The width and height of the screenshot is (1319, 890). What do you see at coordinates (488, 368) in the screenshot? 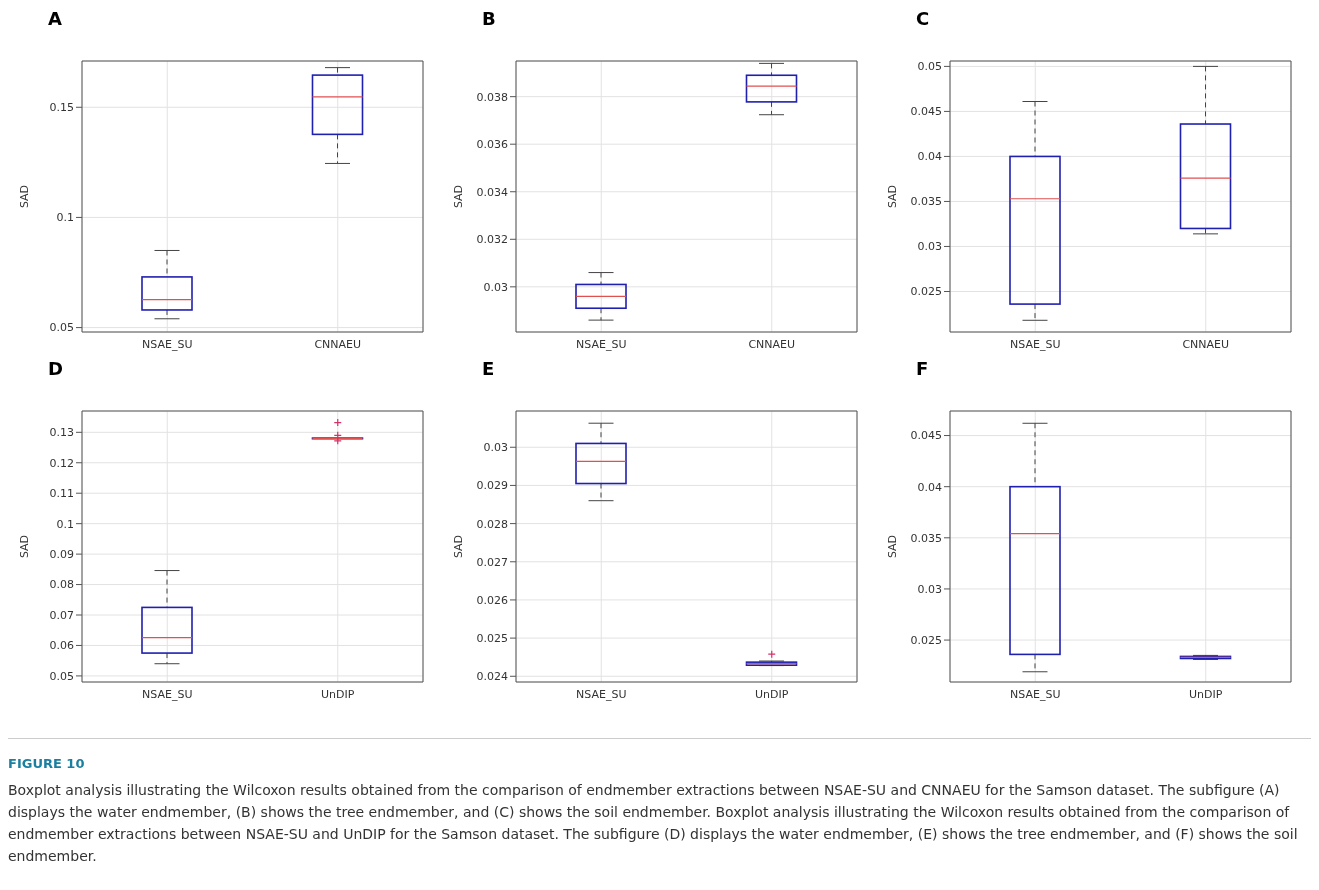
I see `chart-title: E` at bounding box center [488, 368].